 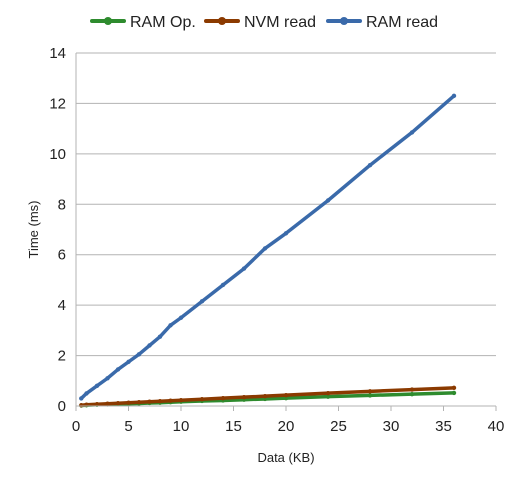 What do you see at coordinates (391, 426) in the screenshot?
I see `x-tick-label: 30` at bounding box center [391, 426].